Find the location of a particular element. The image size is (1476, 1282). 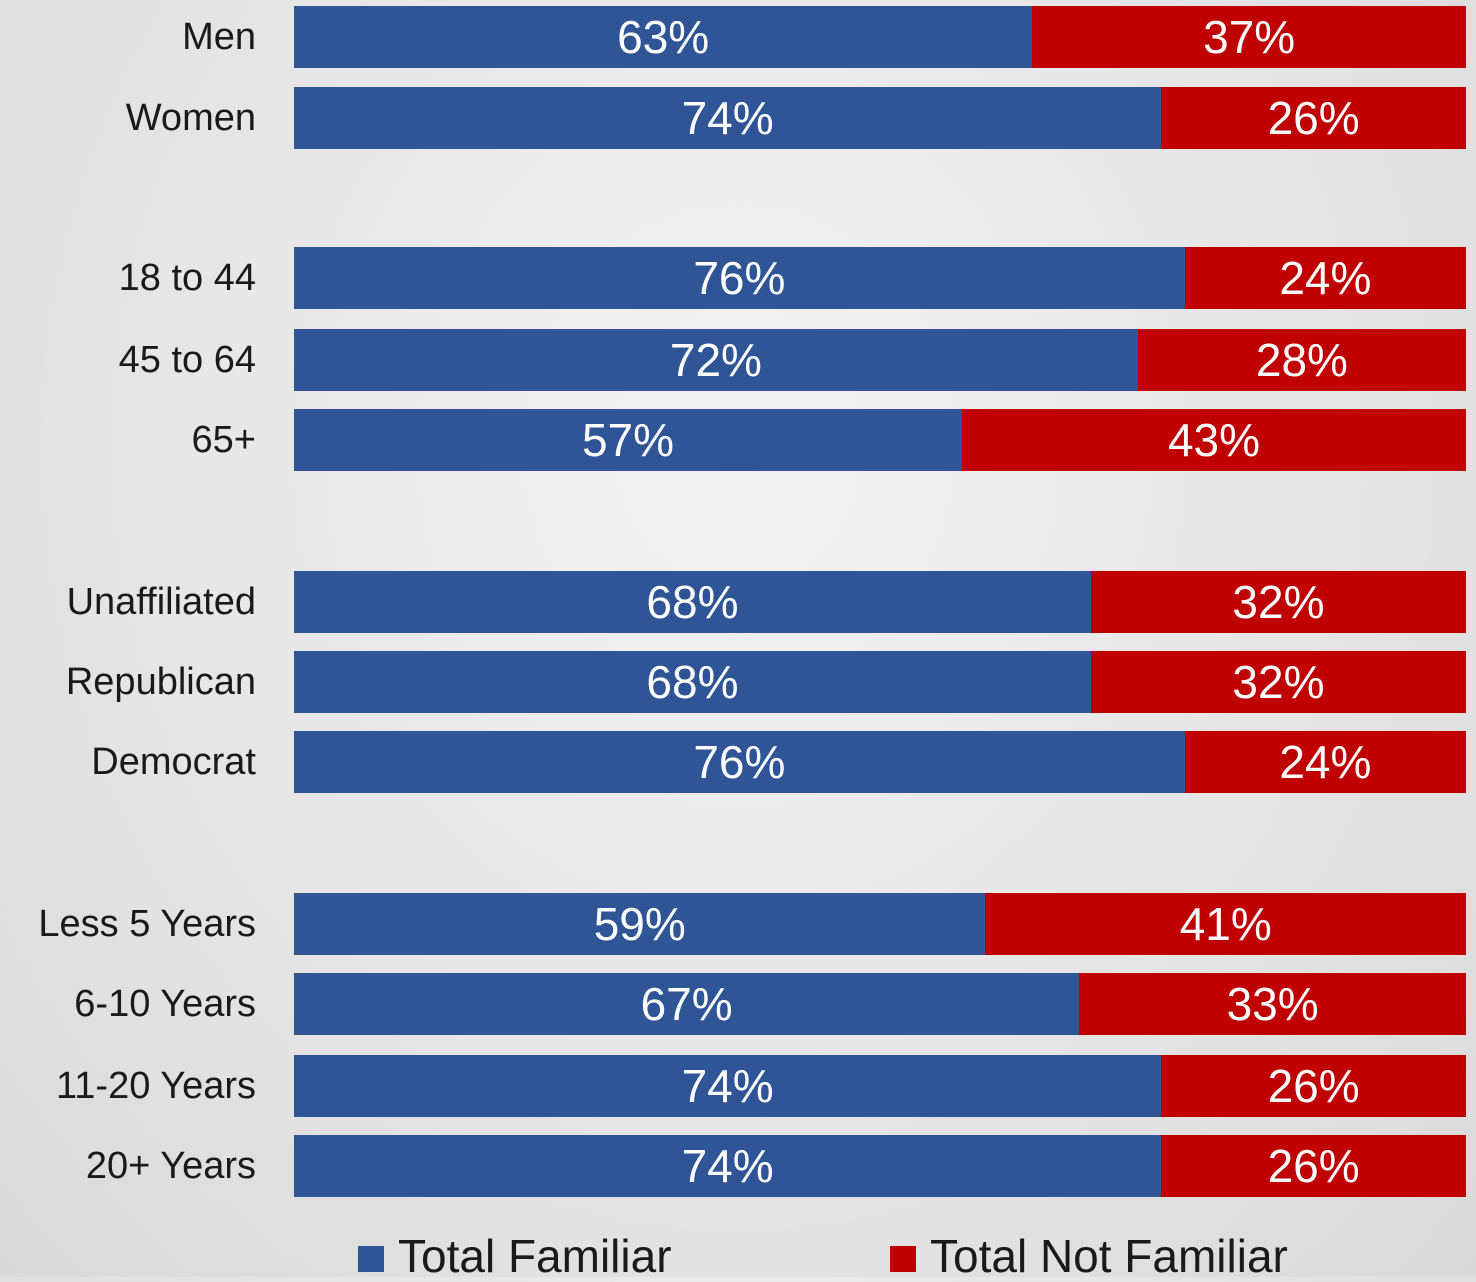

category-label: Men is located at coordinates (219, 37).